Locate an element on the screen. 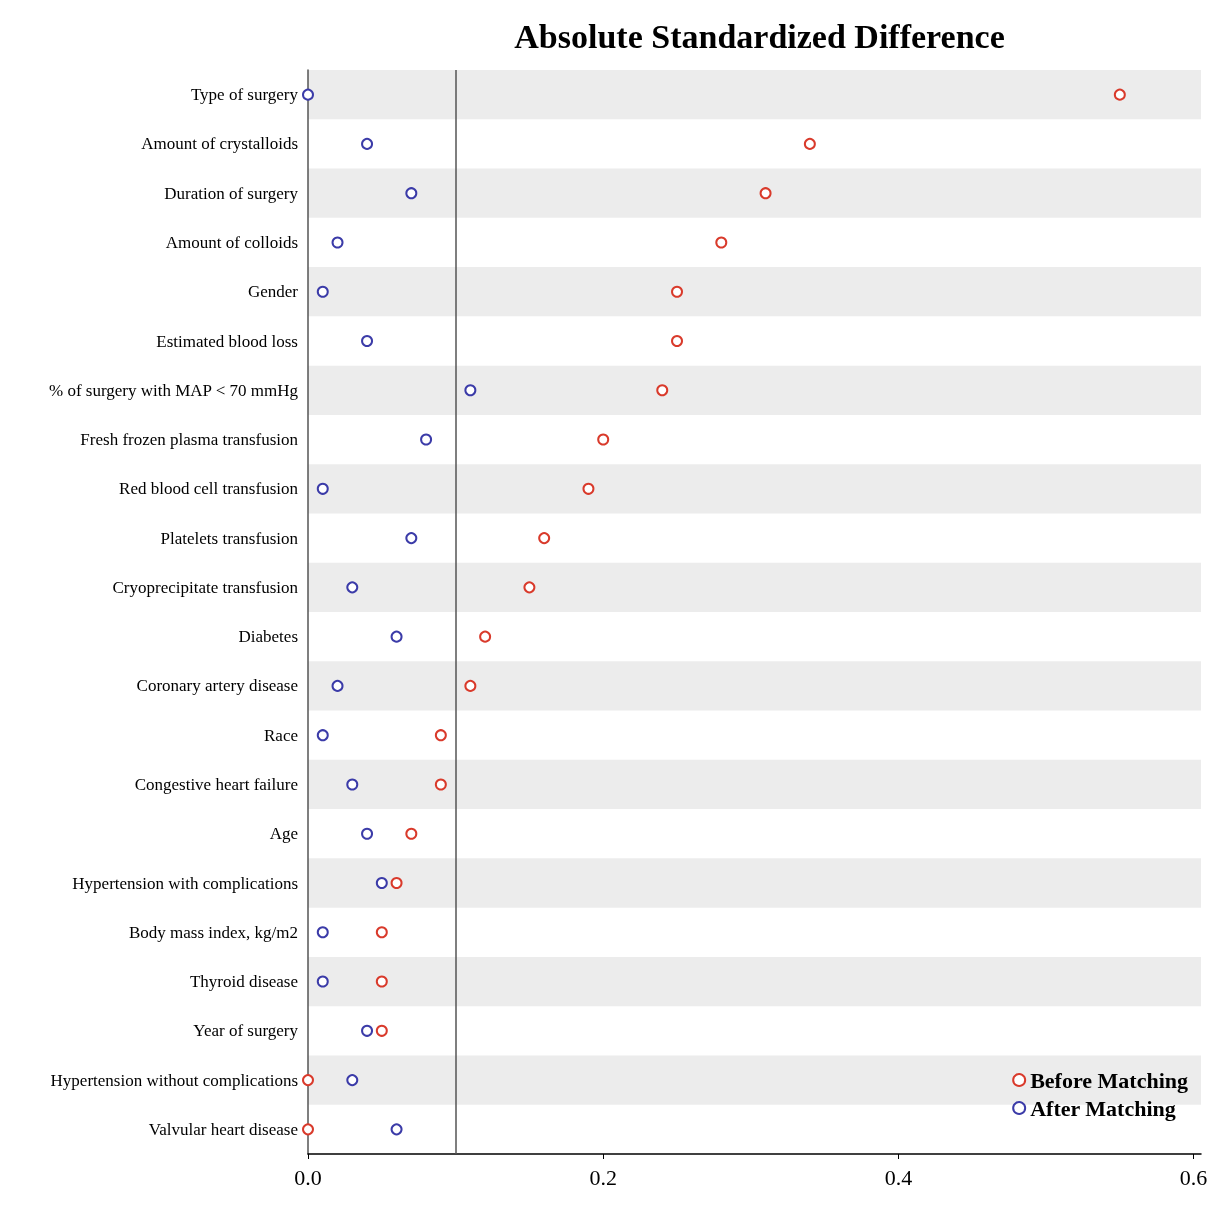 The height and width of the screenshot is (1210, 1221). legend-label: After Matching is located at coordinates (1103, 1108).